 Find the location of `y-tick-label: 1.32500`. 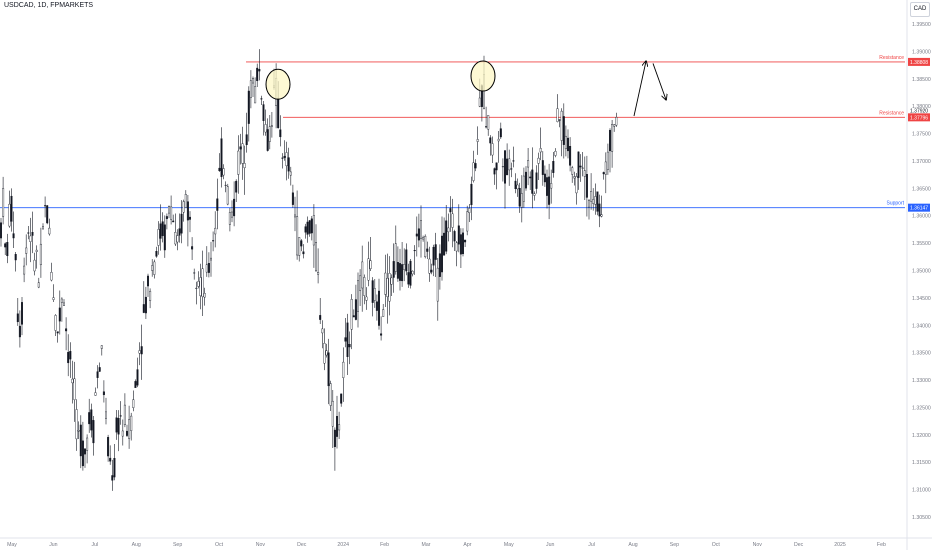

y-tick-label: 1.32500 is located at coordinates (921, 408).